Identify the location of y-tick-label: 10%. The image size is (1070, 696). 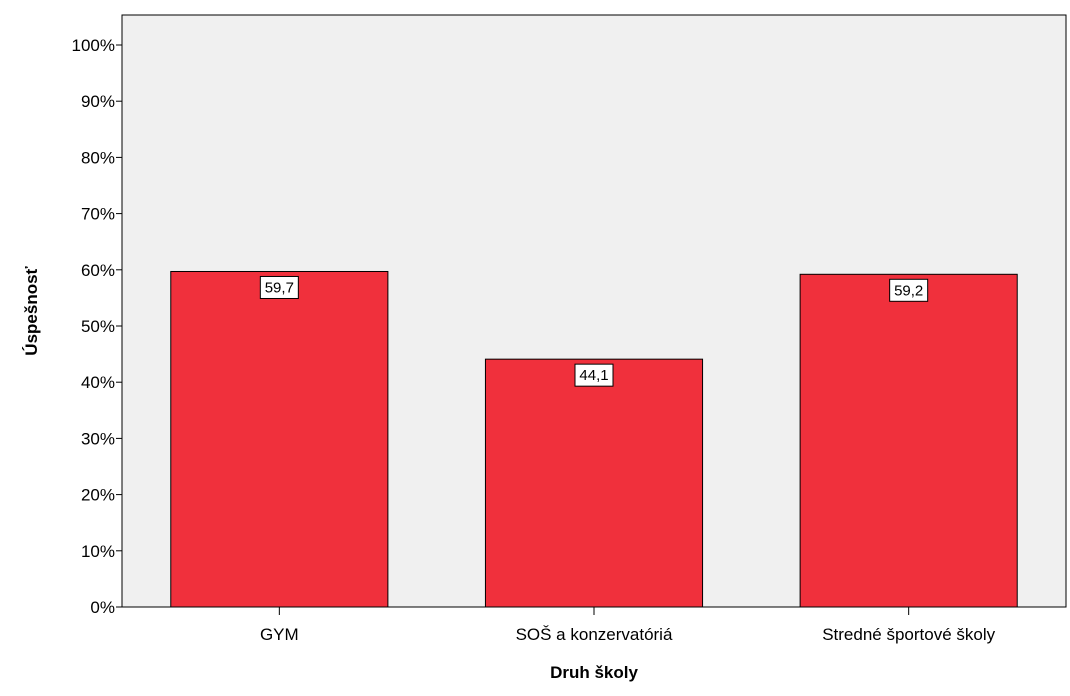
(98, 551).